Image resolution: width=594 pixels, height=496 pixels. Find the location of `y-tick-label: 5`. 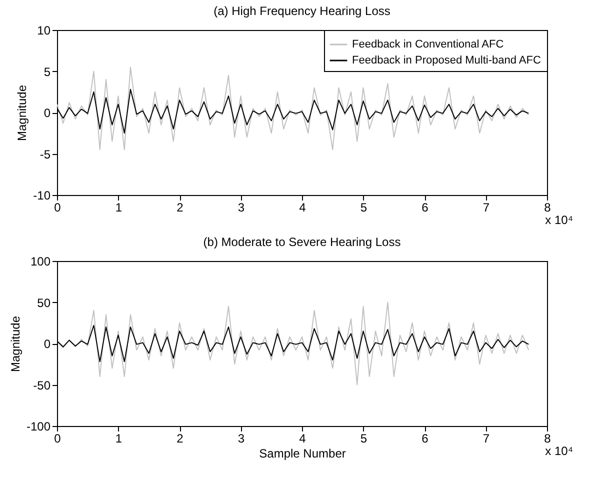

y-tick-label: 5 is located at coordinates (47, 71).